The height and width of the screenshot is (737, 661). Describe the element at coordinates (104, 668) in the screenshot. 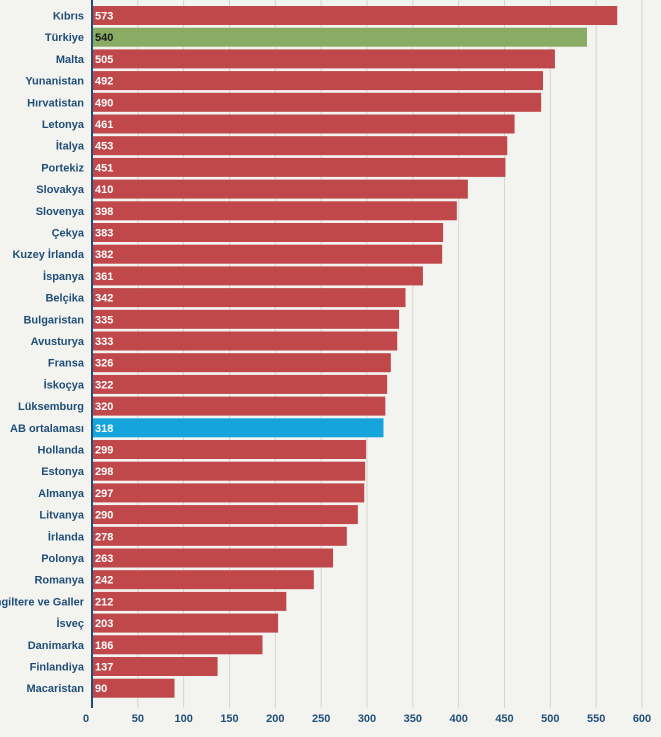

I see `value-label: 137` at that location.